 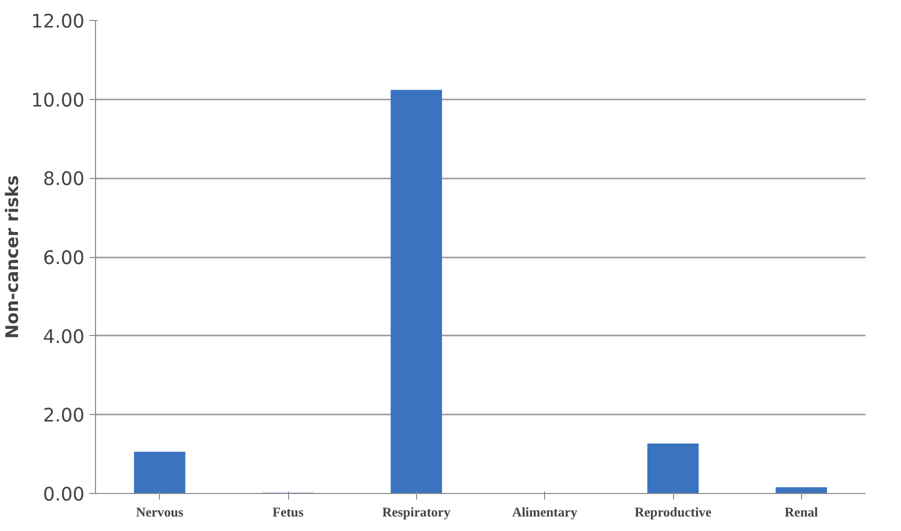 What do you see at coordinates (58, 22) in the screenshot?
I see `y-tick-label: 12.00` at bounding box center [58, 22].